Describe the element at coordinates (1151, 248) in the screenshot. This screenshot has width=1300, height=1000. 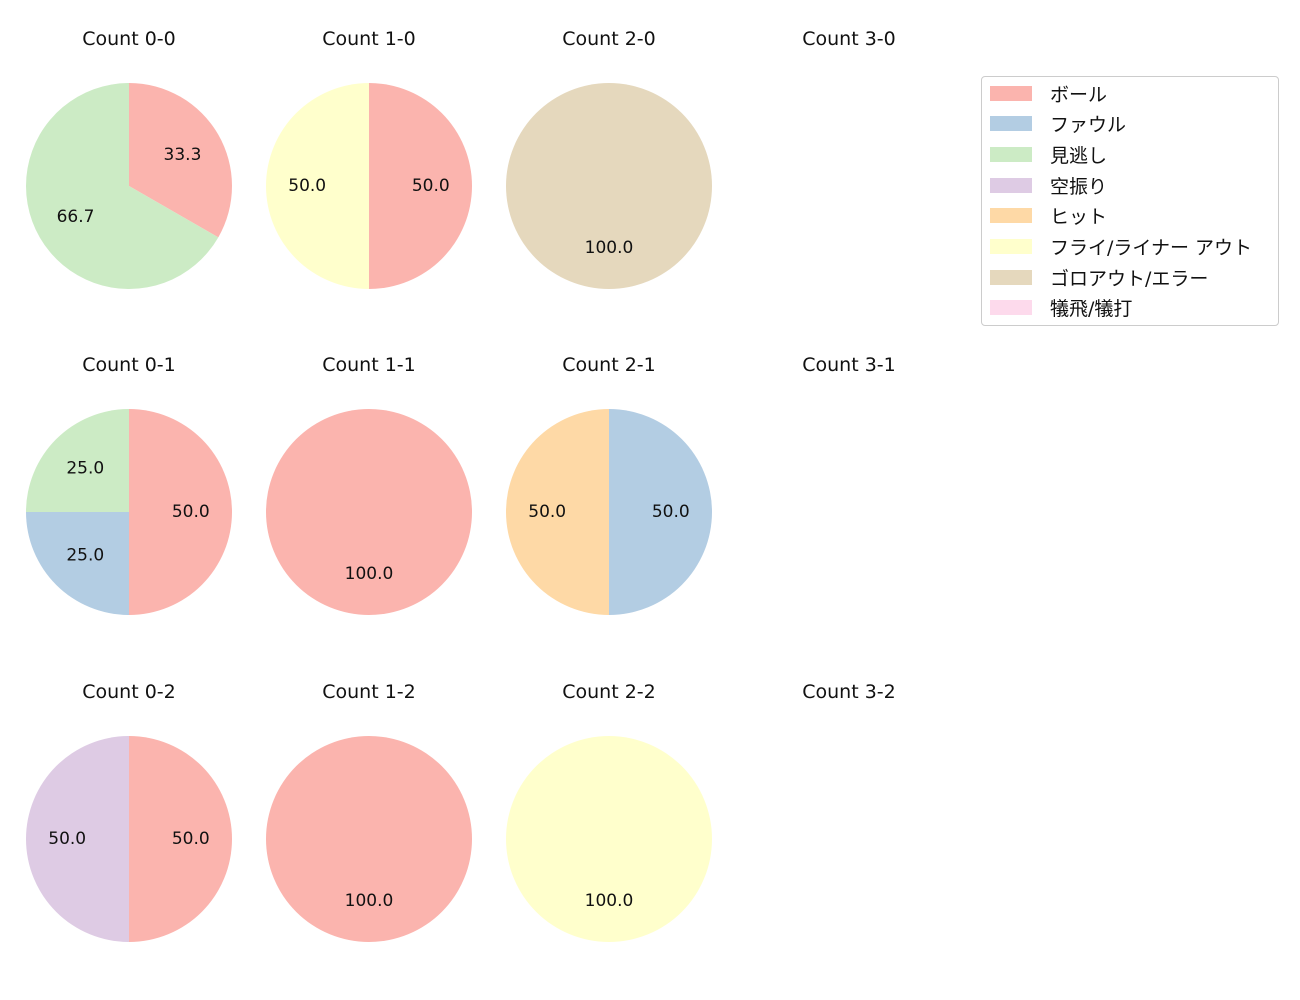
I see `legend-label: フライ/ライナー アウト` at that location.